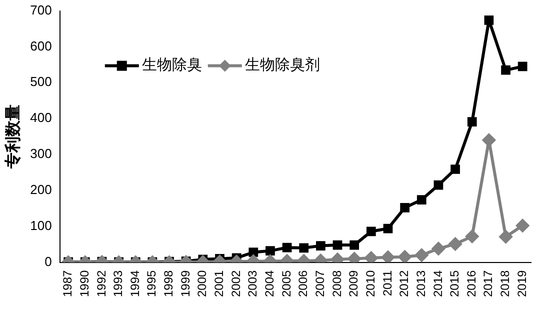 This screenshot has height=325, width=546. What do you see at coordinates (84, 284) in the screenshot?
I see `x-tick-label: 1990` at bounding box center [84, 284].